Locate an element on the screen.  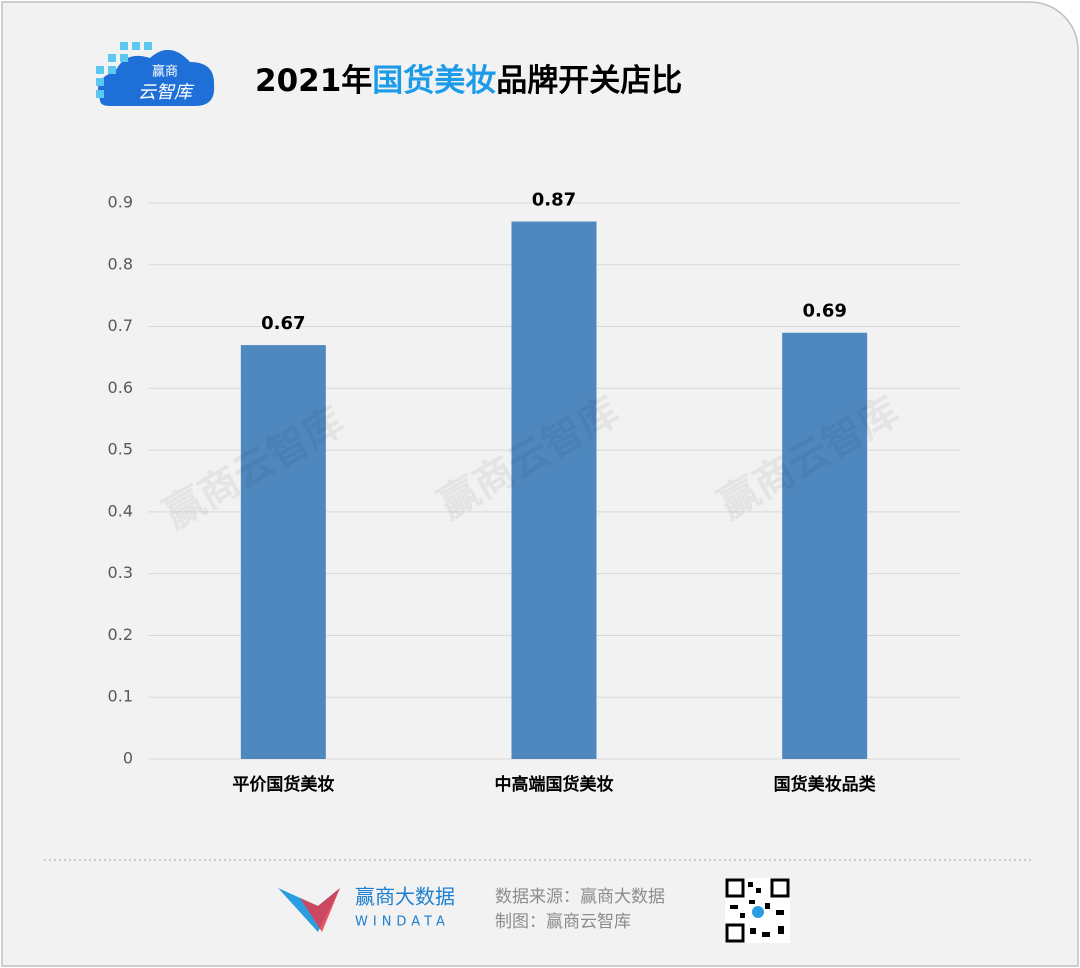
footer-logo is located at coordinates (309, 910).